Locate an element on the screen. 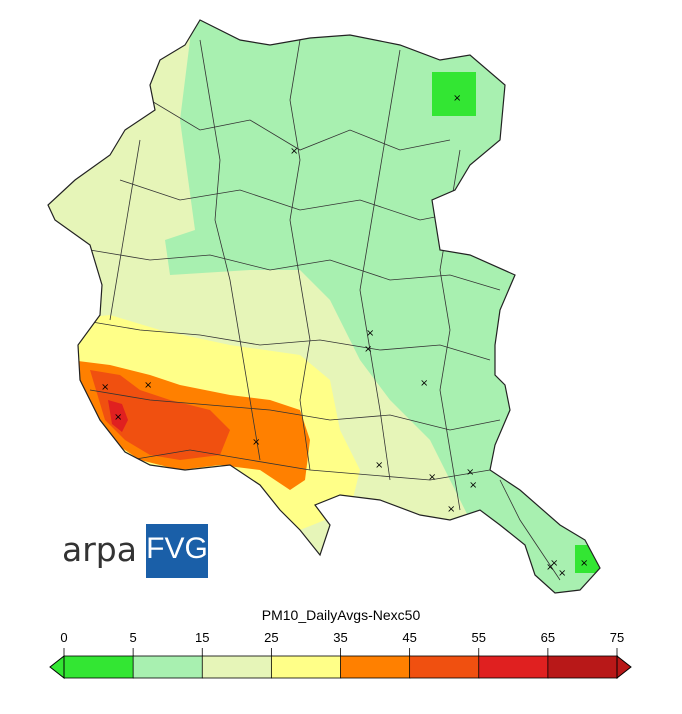  logo-arpa-text: arpa is located at coordinates (99, 549).